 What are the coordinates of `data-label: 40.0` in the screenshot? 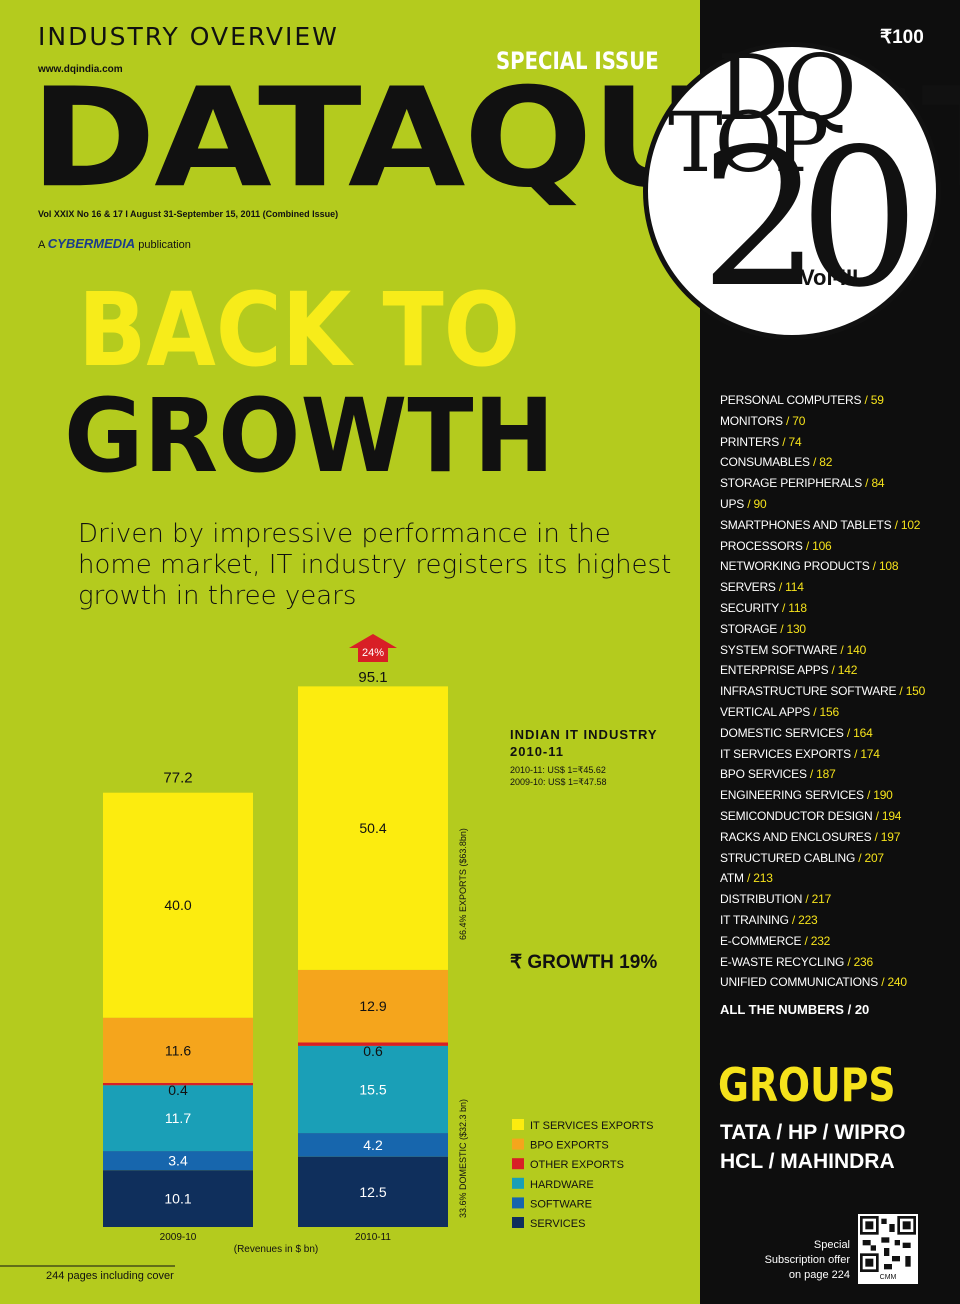 It's located at (177, 905).